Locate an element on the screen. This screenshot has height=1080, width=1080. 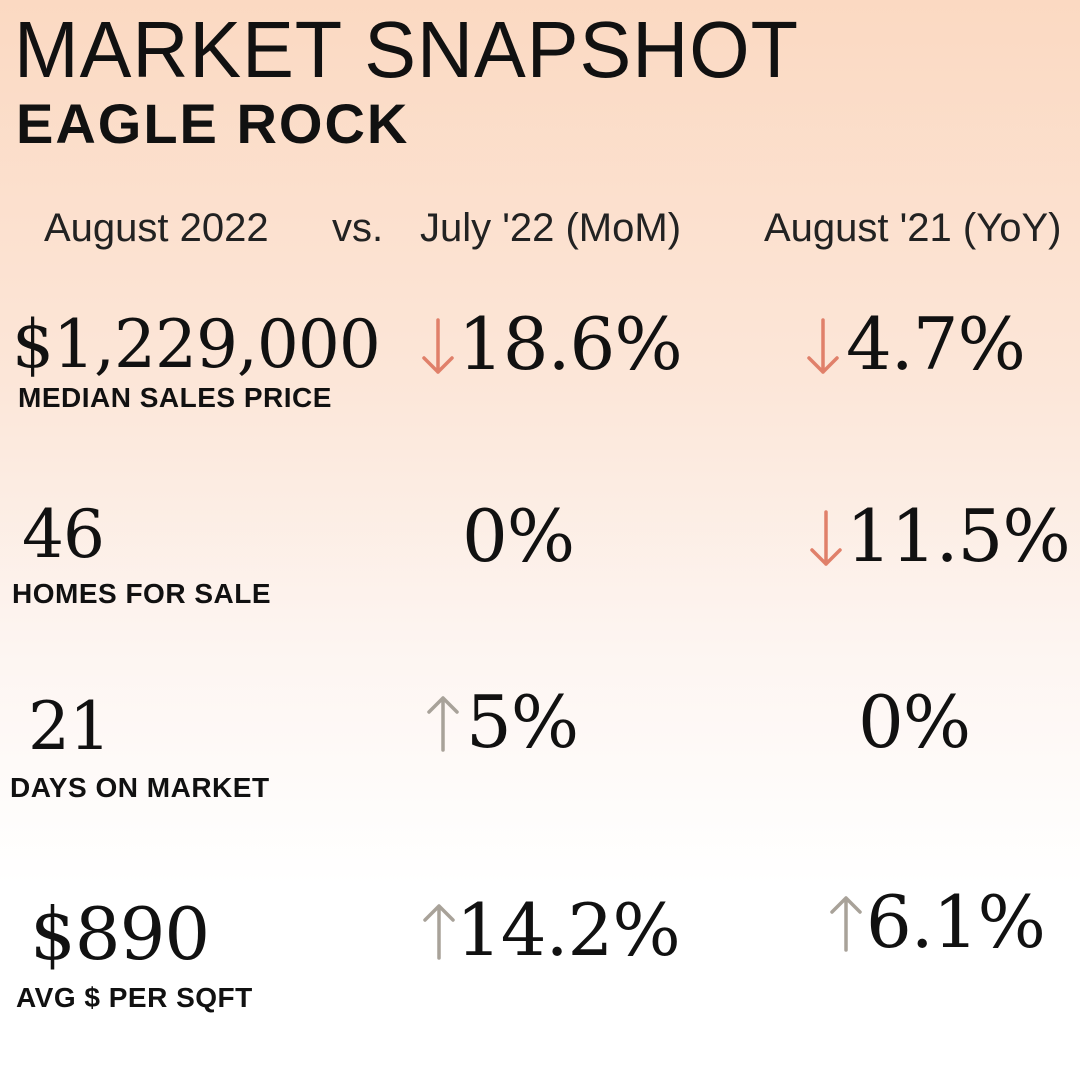
days-on-market-label: DAYS ON MARKET is located at coordinates (140, 787).